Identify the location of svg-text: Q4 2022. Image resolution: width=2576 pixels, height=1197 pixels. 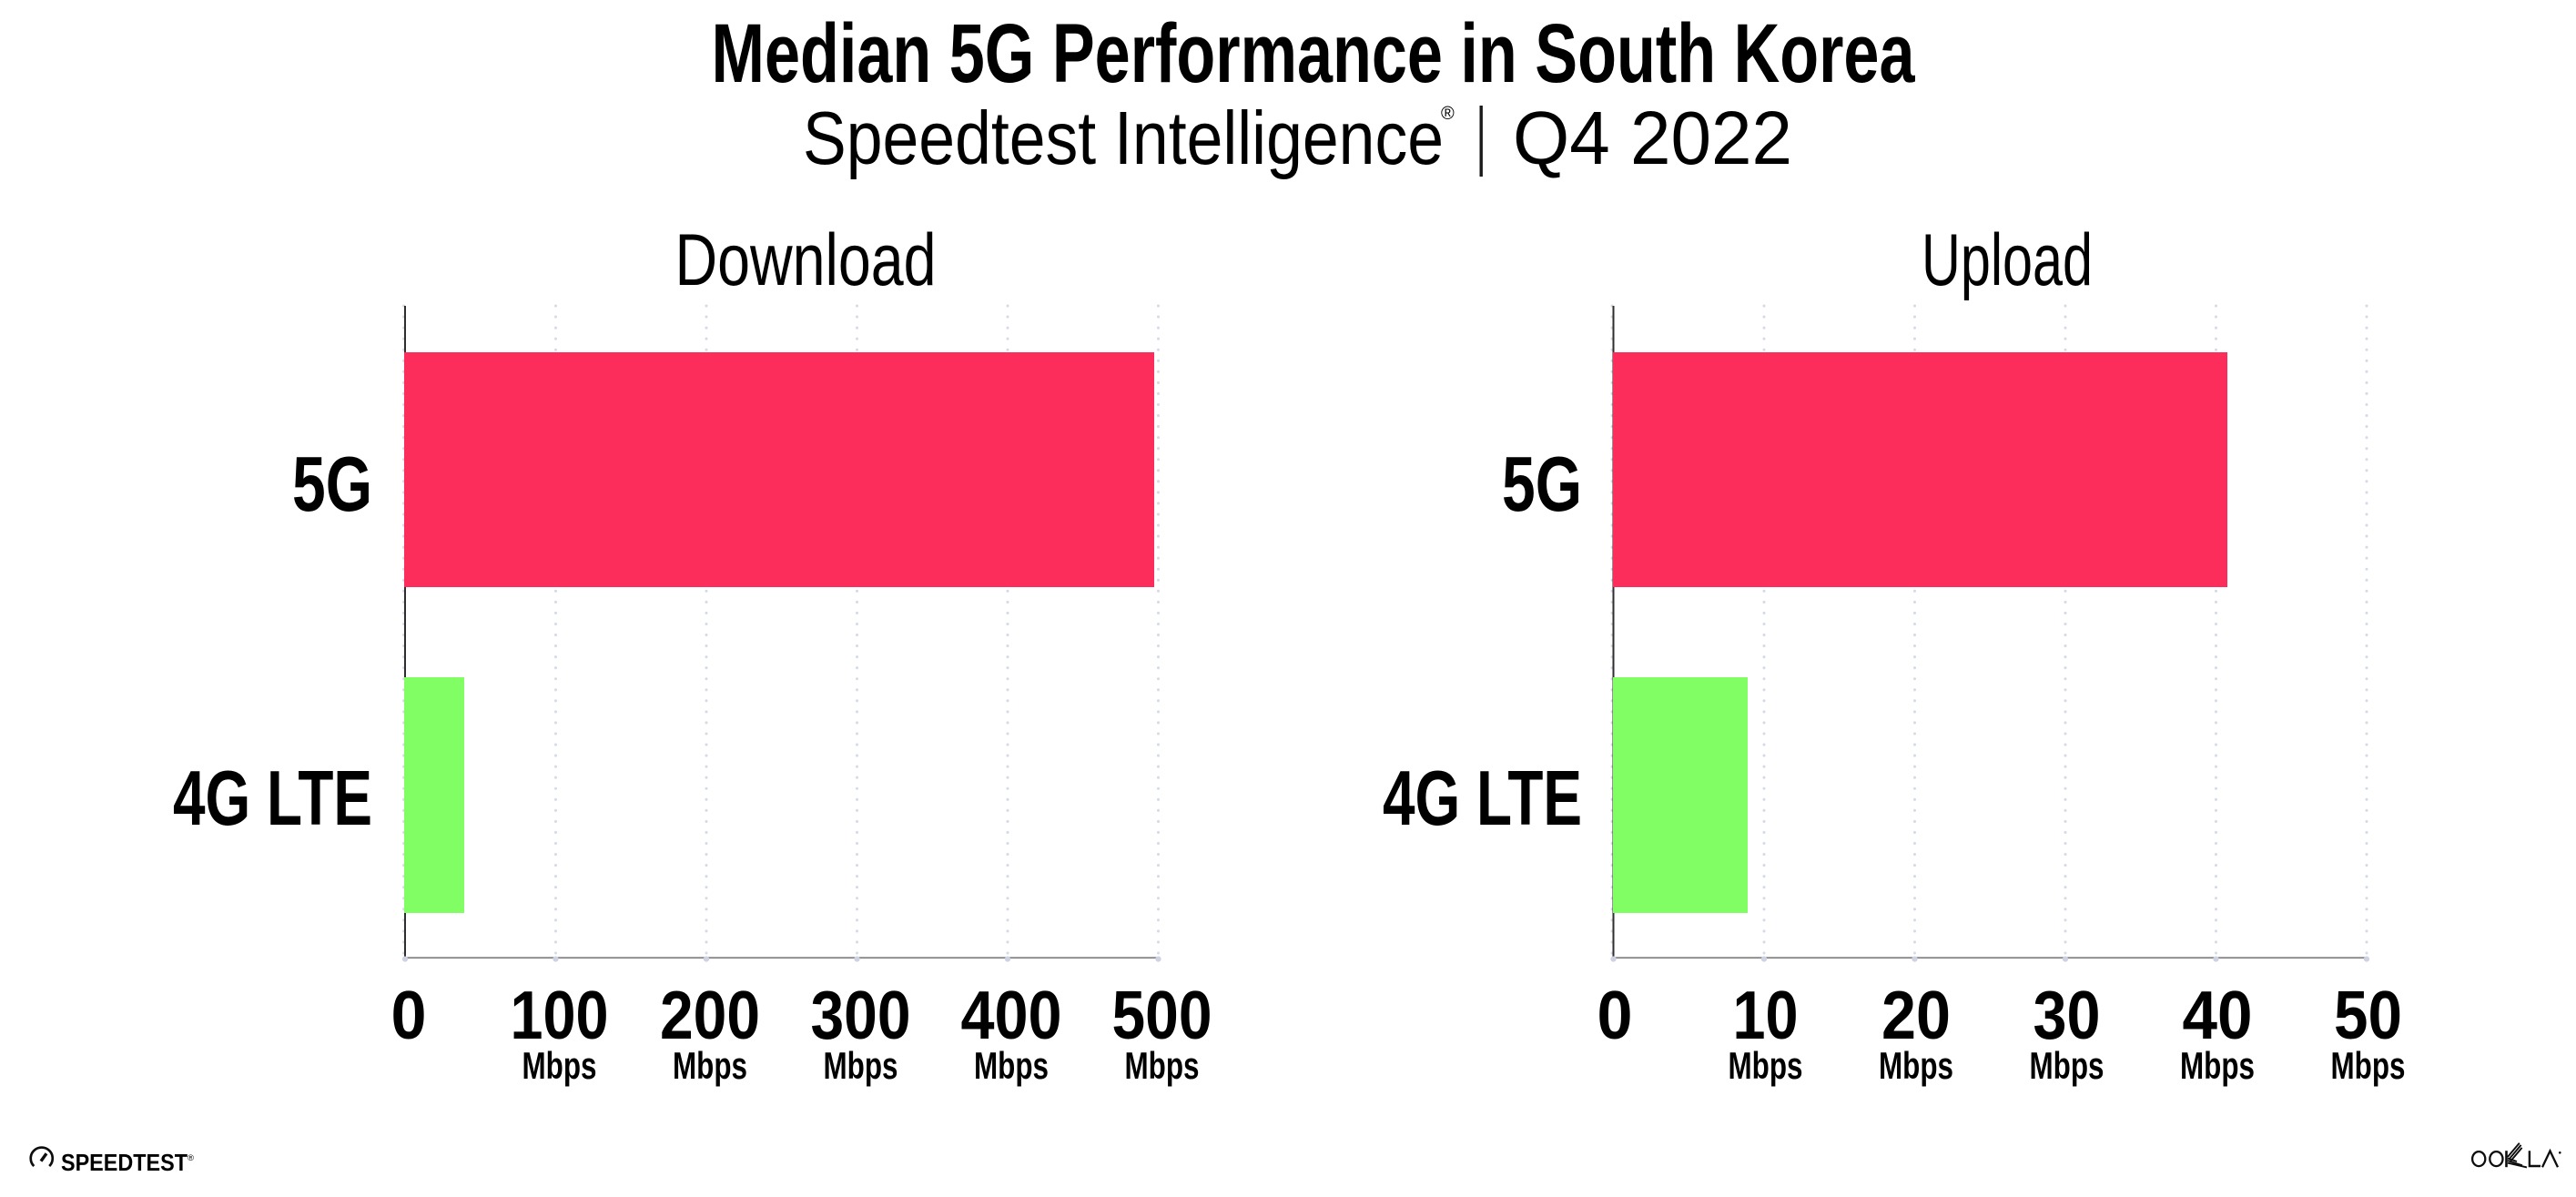
(1652, 138).